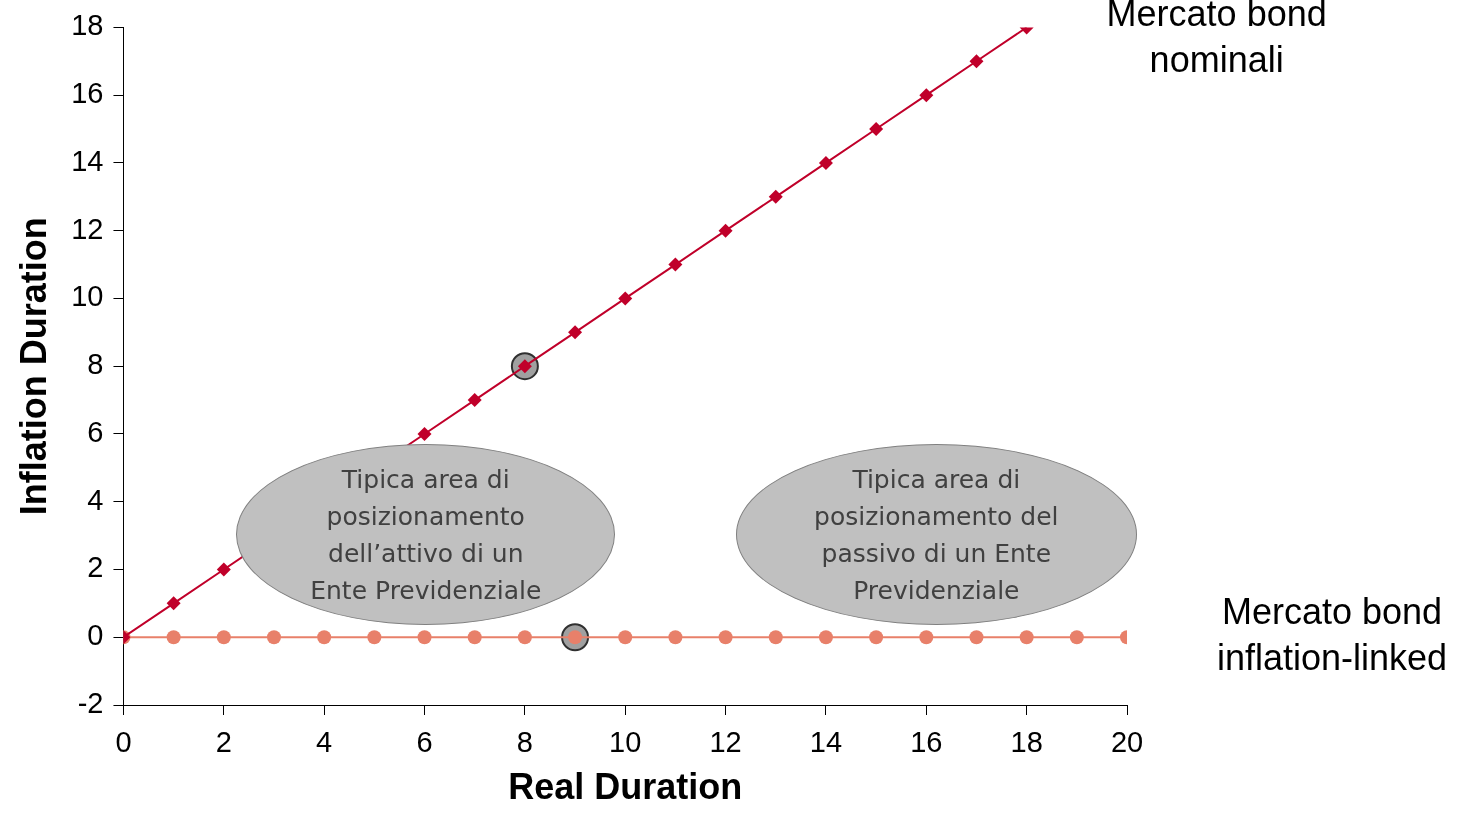  Describe the element at coordinates (123, 742) in the screenshot. I see `x-tick-label: 0` at that location.